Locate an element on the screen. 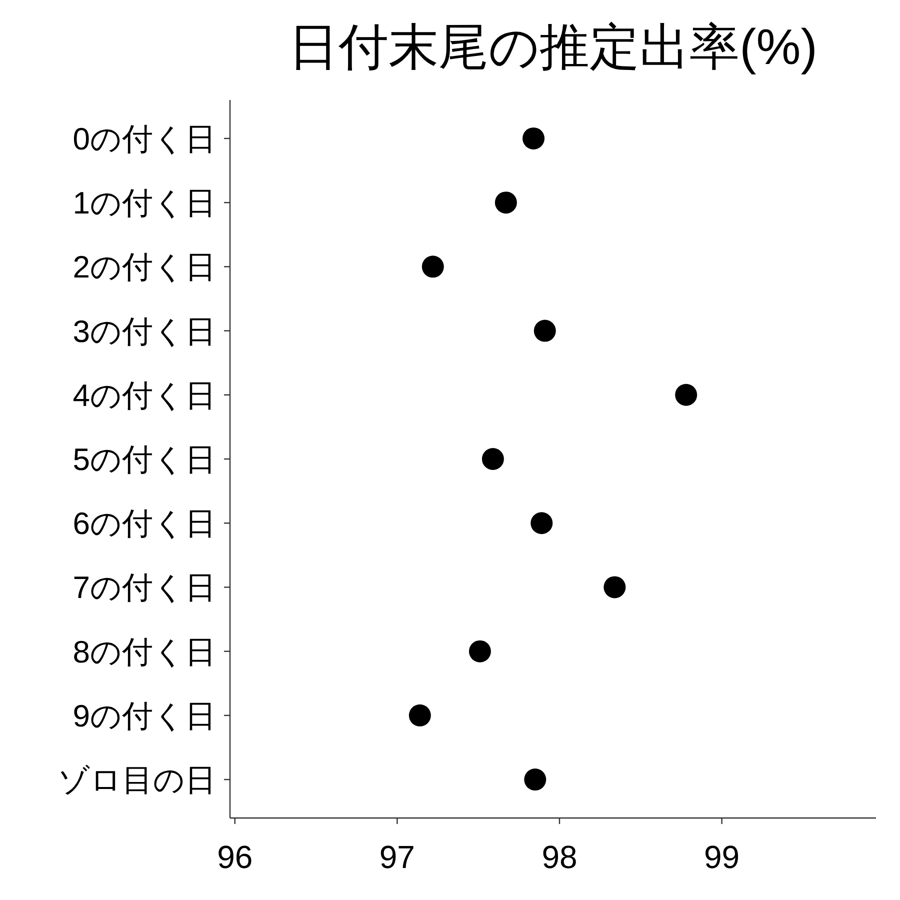 This screenshot has height=900, width=900. x-tick-label: 96 is located at coordinates (235, 857).